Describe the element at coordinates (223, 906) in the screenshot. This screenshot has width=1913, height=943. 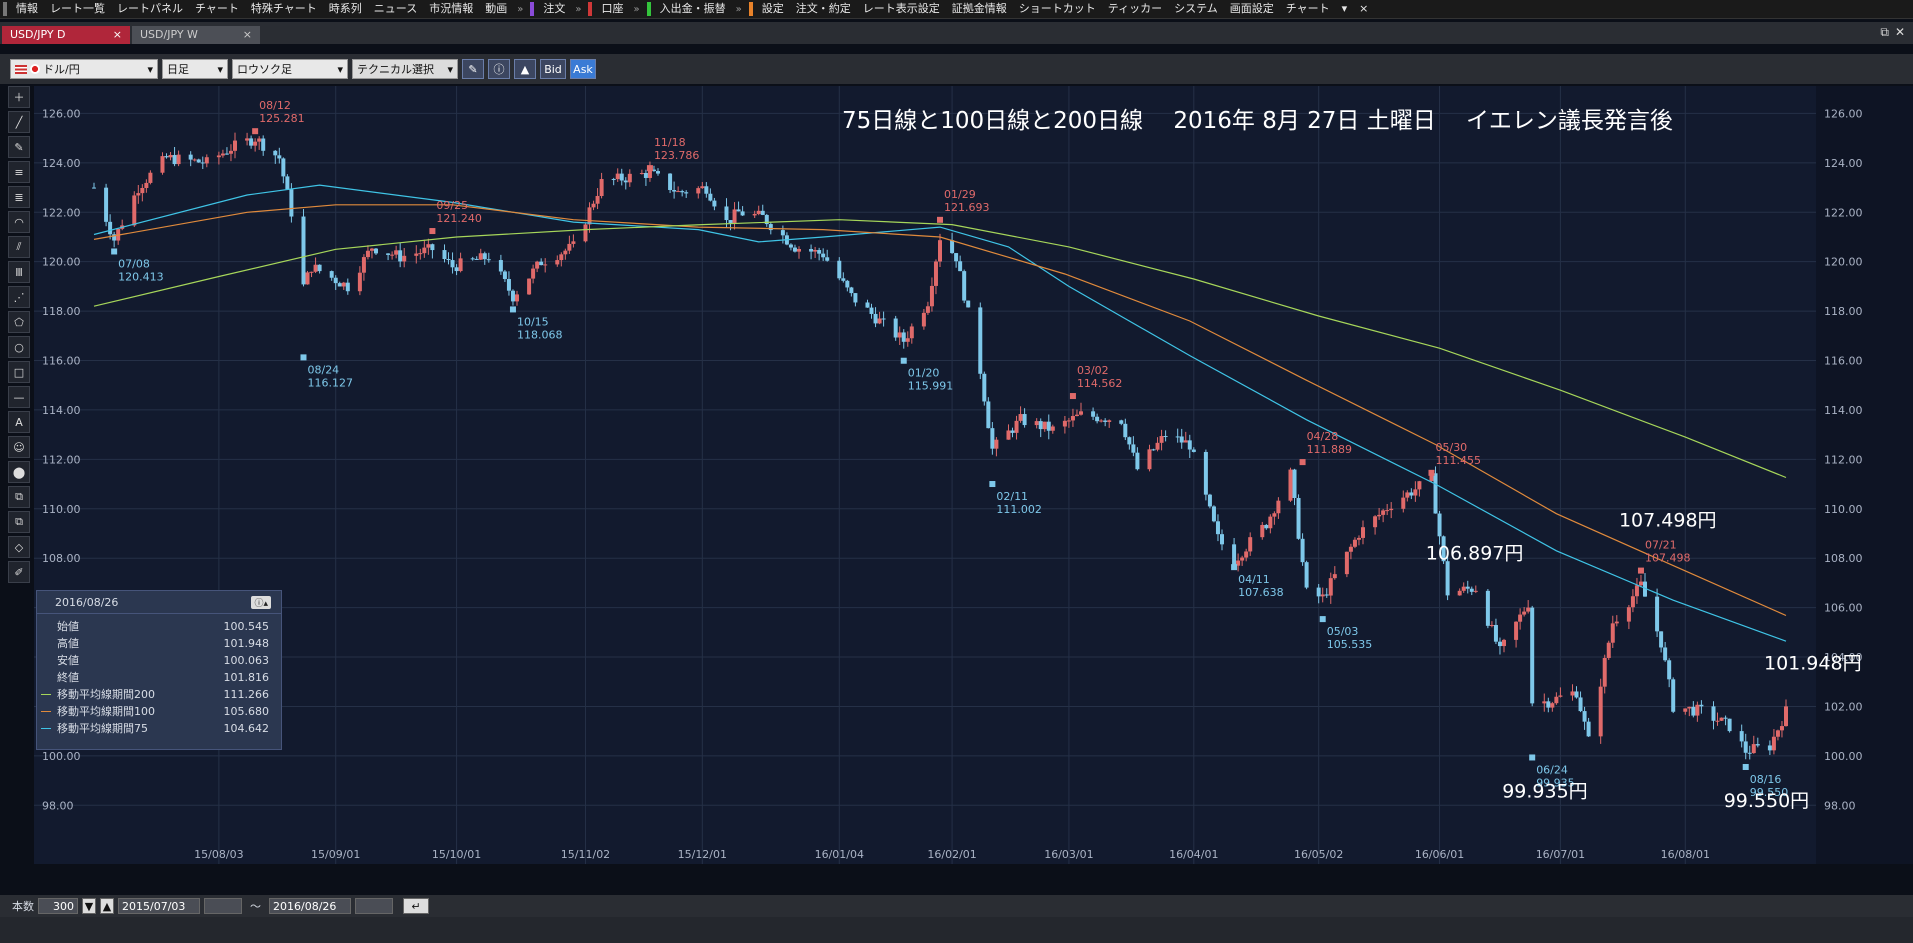
I see `from-time-input` at that location.